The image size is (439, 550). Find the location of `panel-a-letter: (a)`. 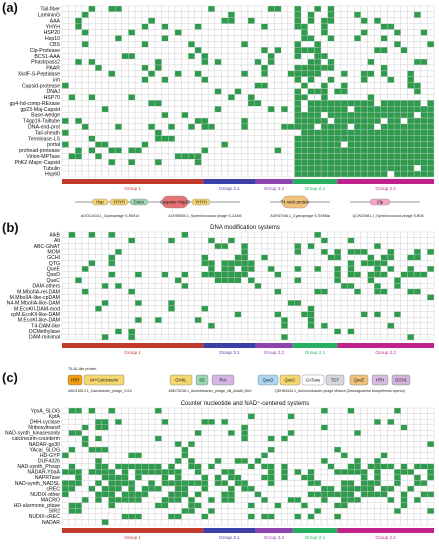

panel-a-letter: (a) is located at coordinates (10, 7).